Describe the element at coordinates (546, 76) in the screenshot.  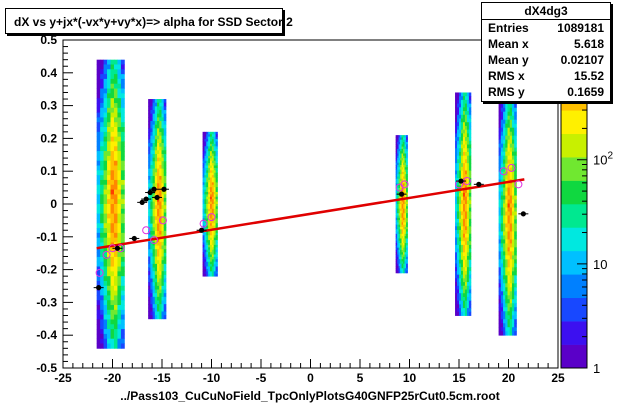
I see `stats-row-rms-x: RMS x 15.52` at that location.